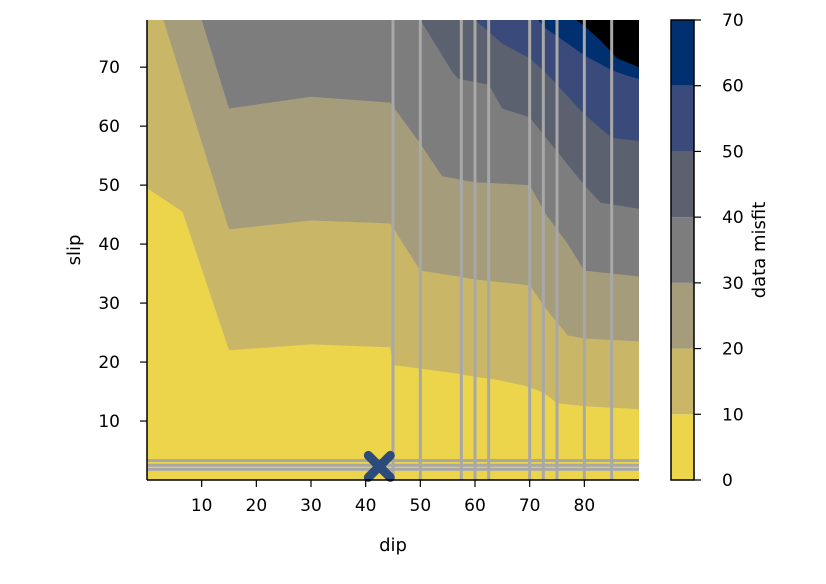 This screenshot has height=584, width=826. What do you see at coordinates (733, 21) in the screenshot?
I see `colorbar-tick-label: 70` at bounding box center [733, 21].